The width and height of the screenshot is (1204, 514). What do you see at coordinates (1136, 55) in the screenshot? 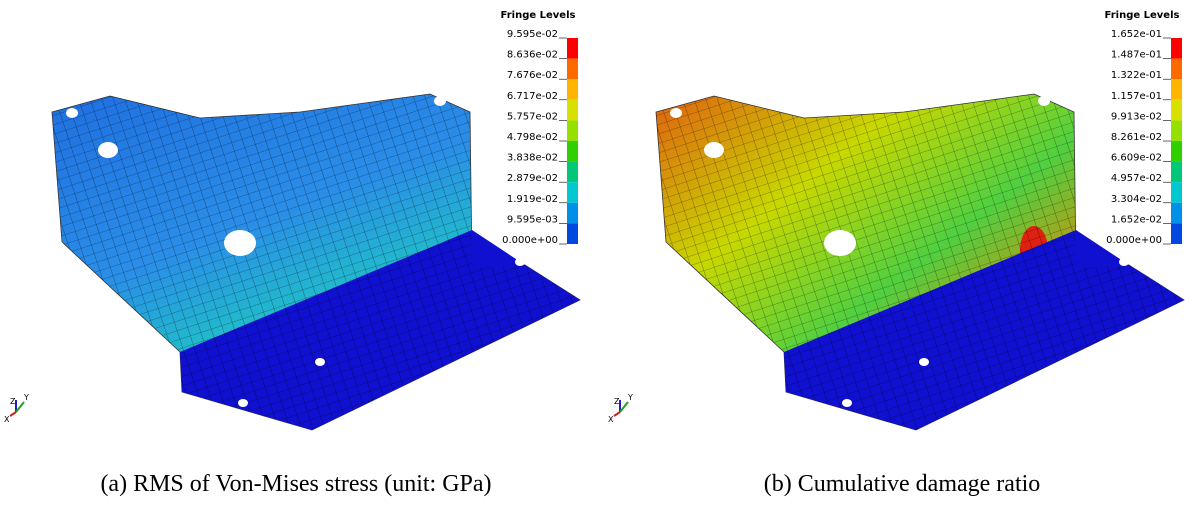
I see `level-label: 1.487e-01` at bounding box center [1136, 55].